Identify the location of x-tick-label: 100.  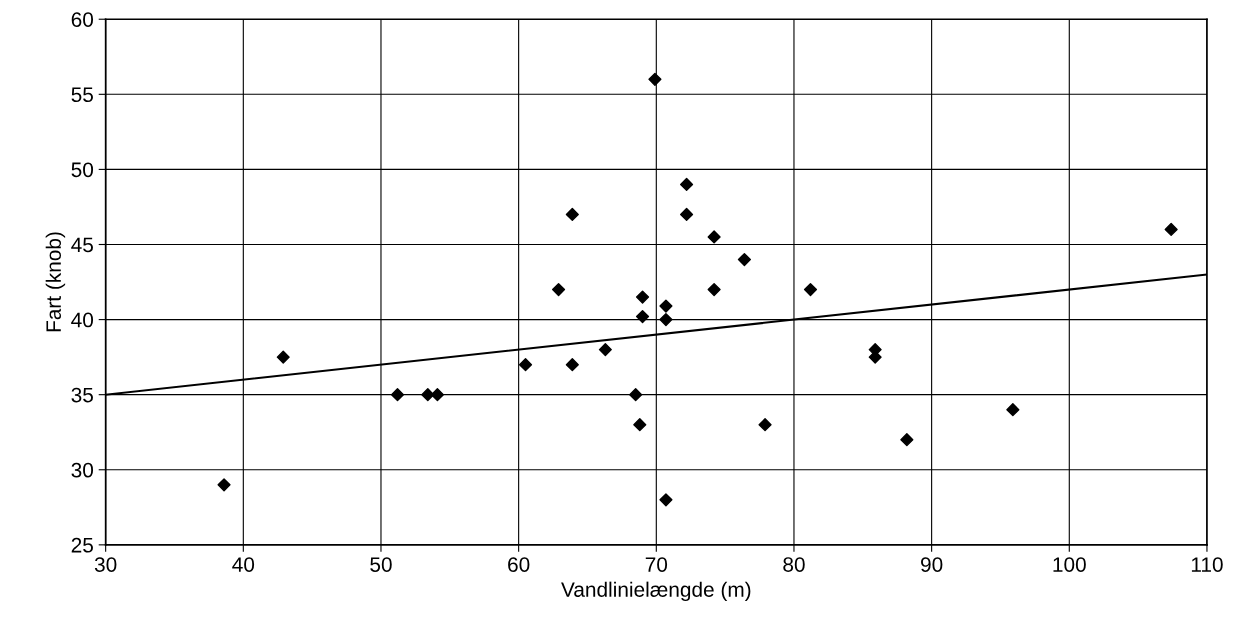
(1069, 564).